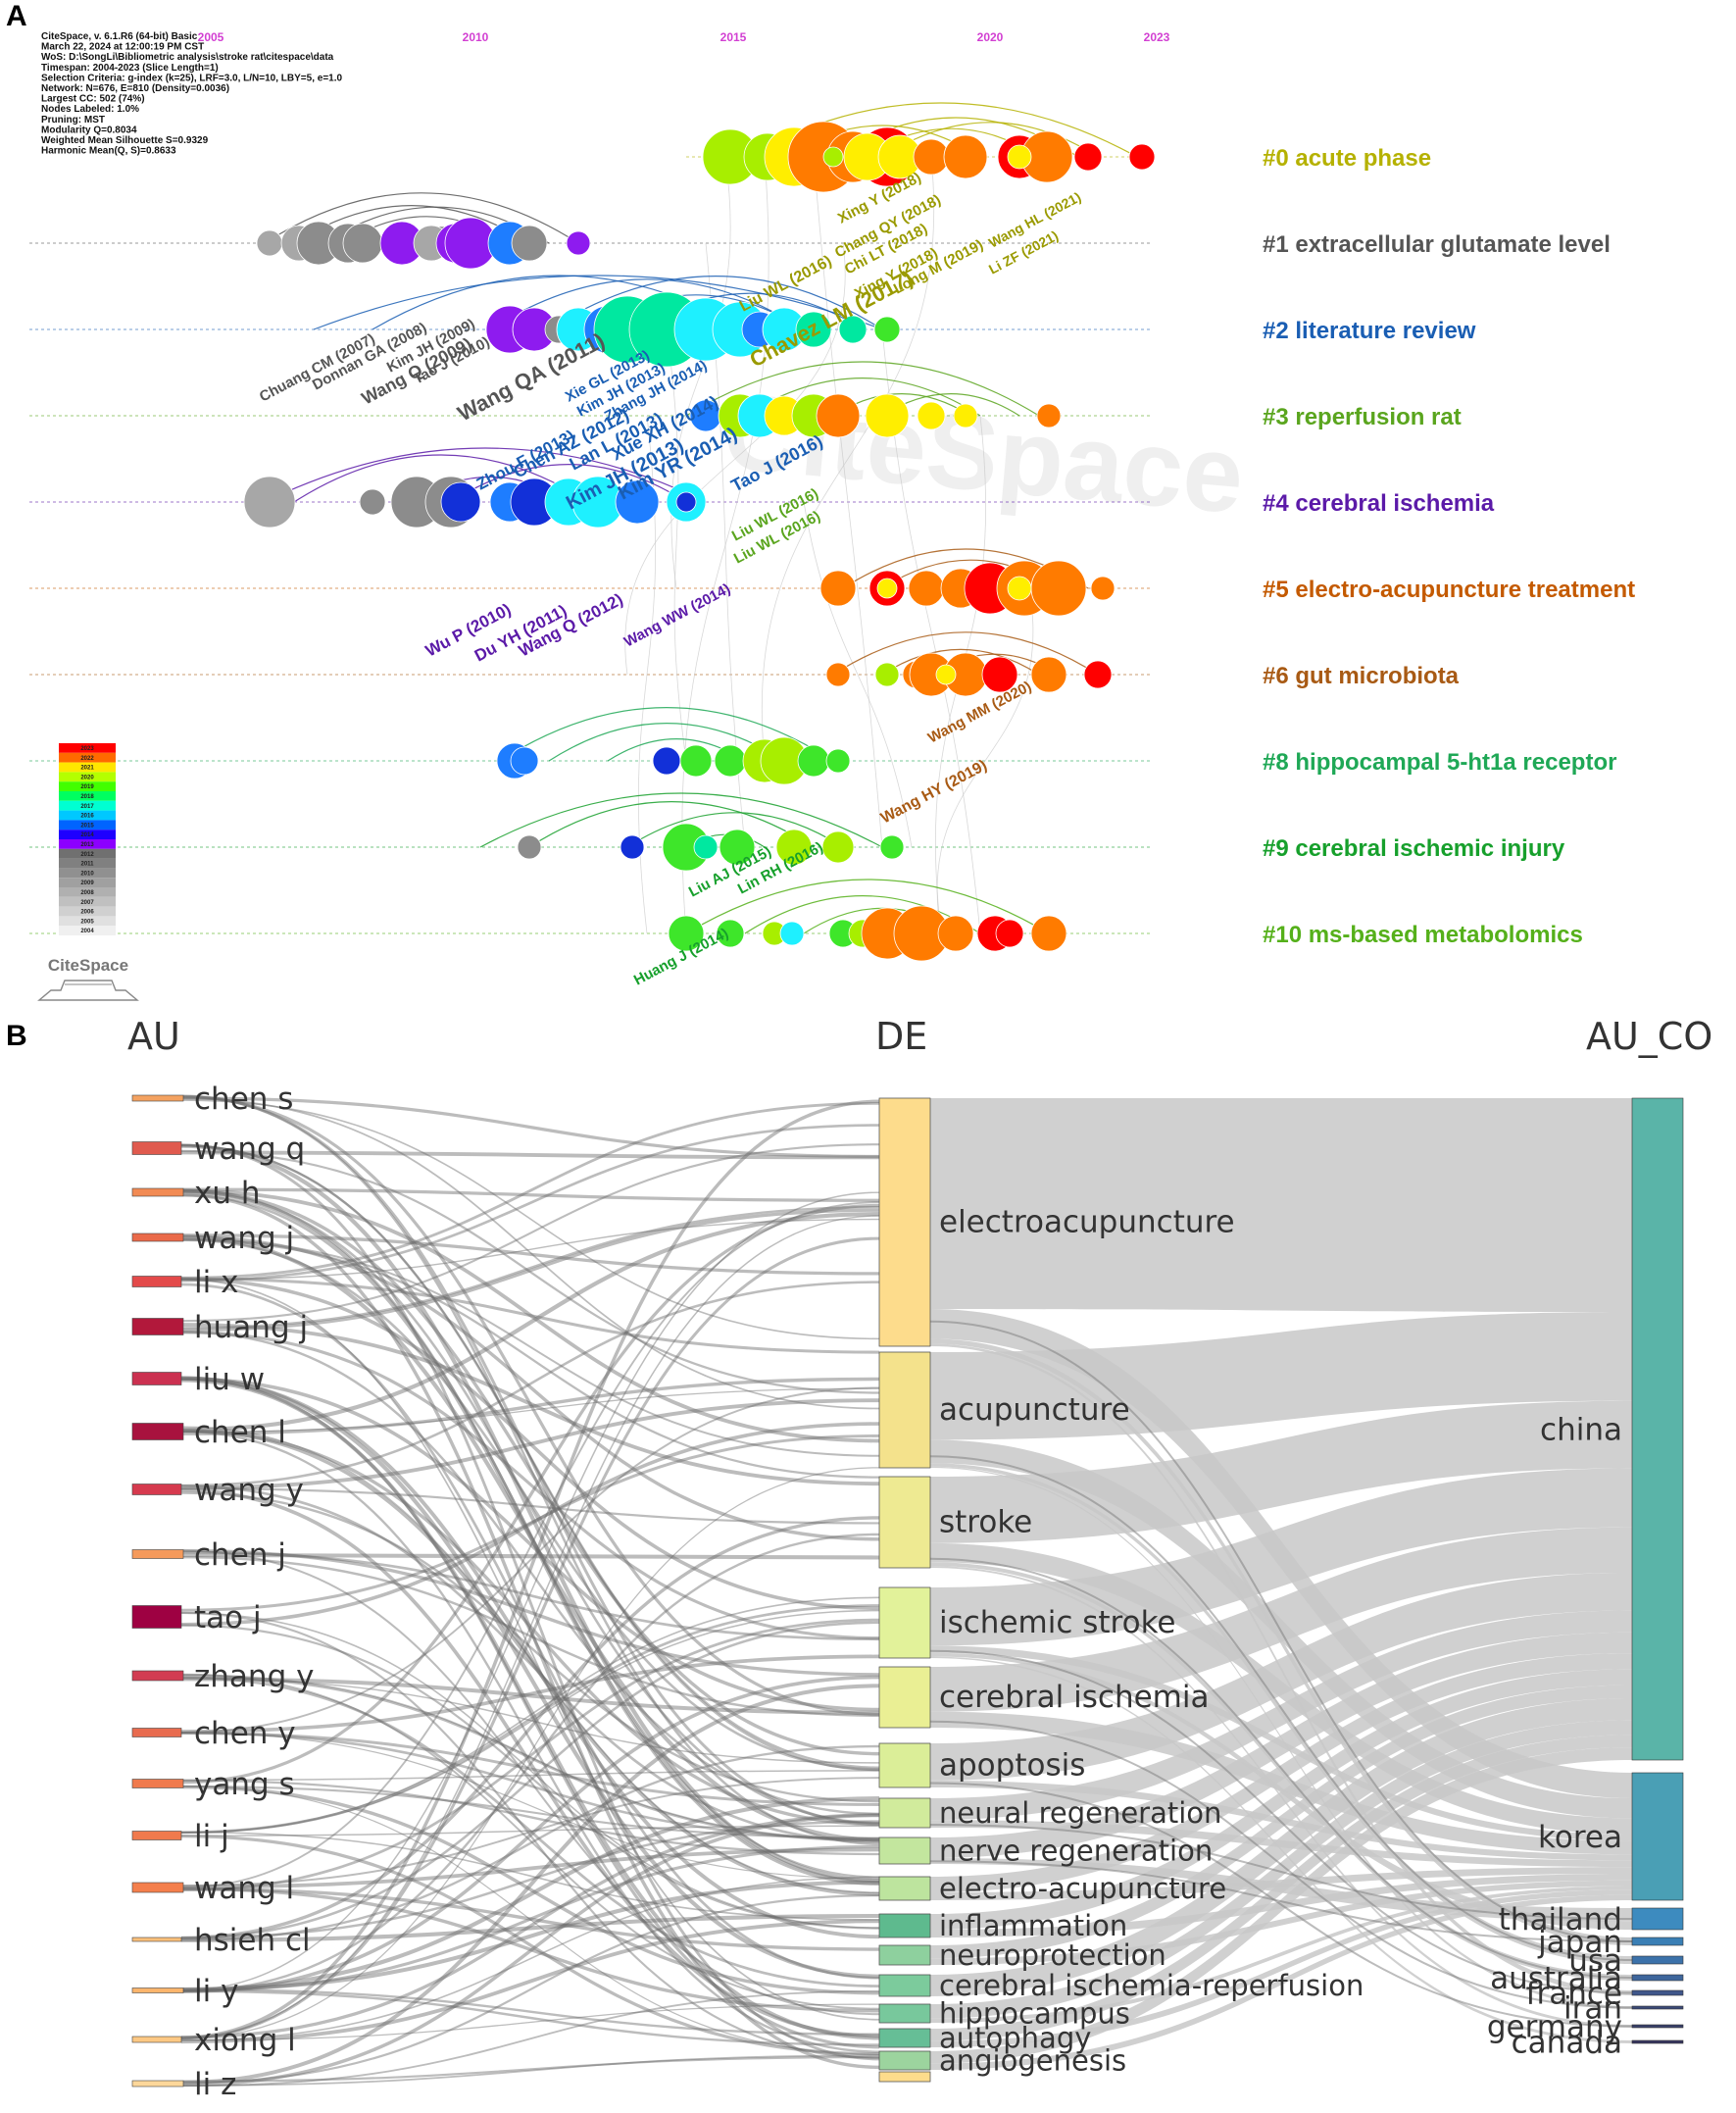  I want to click on legend-year: 2017, so click(87, 807).